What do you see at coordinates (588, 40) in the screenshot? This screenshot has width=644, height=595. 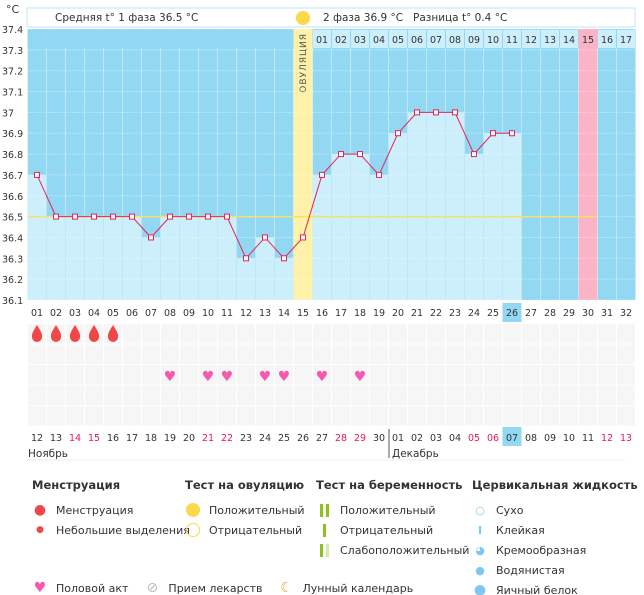 I see `post-ovulation-day: 15` at bounding box center [588, 40].